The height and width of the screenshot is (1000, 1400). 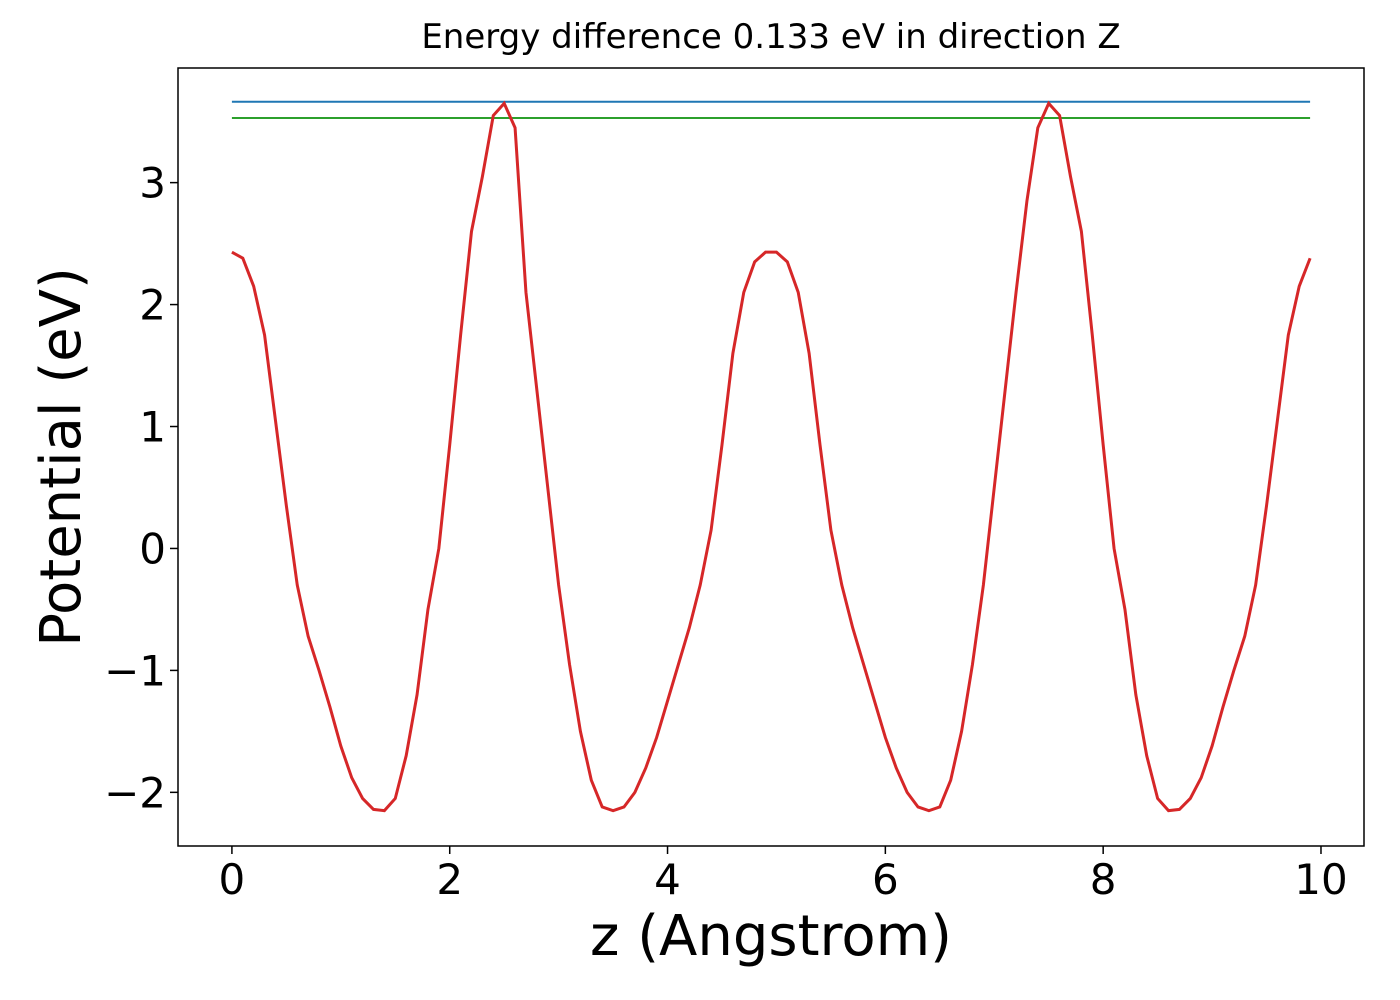 What do you see at coordinates (152, 427) in the screenshot?
I see `y-tick-label: 1` at bounding box center [152, 427].